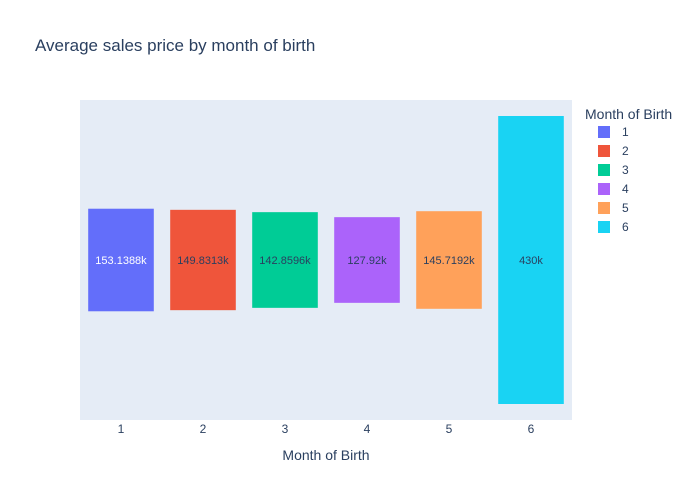 The height and width of the screenshot is (500, 700). I want to click on x-tick-labels: 1 2 3 4 5 6, so click(326, 429).